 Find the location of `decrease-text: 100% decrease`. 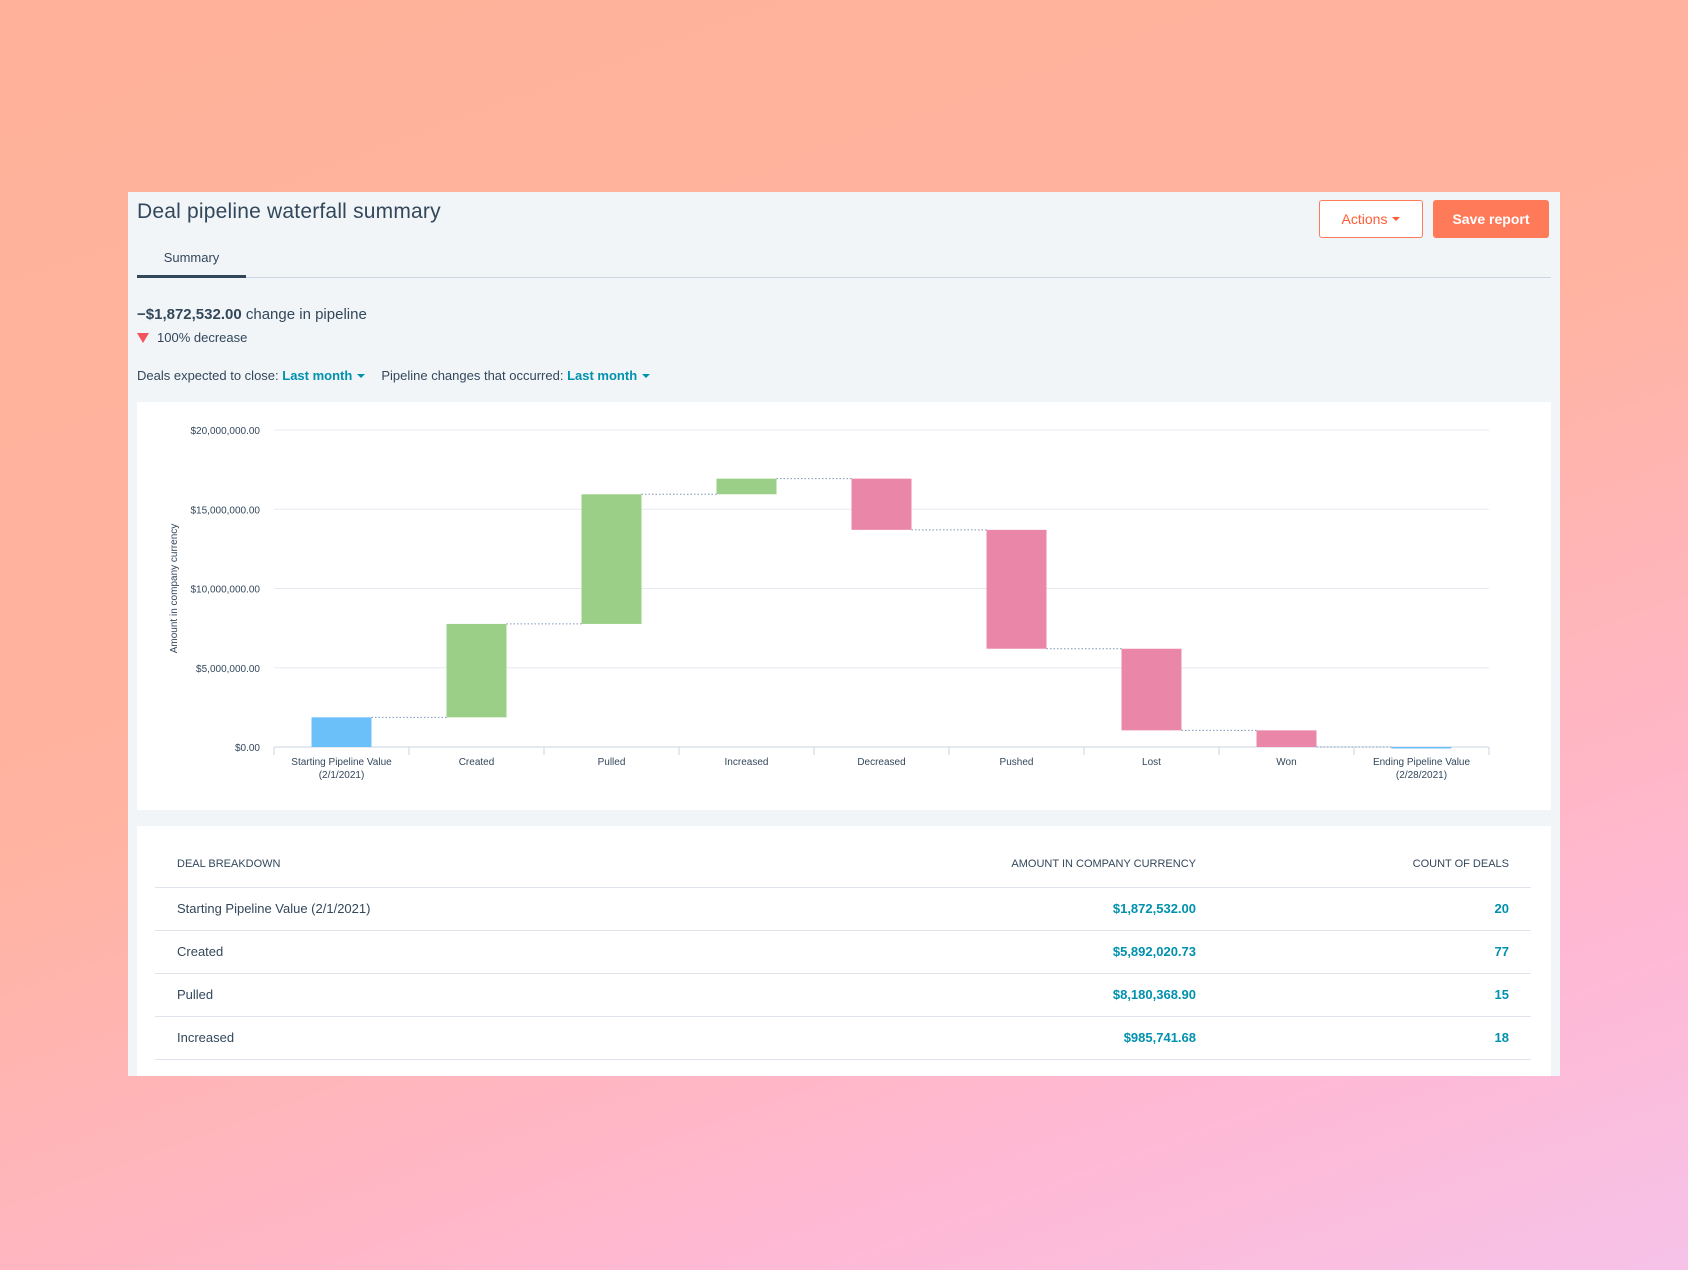

decrease-text: 100% decrease is located at coordinates (202, 337).